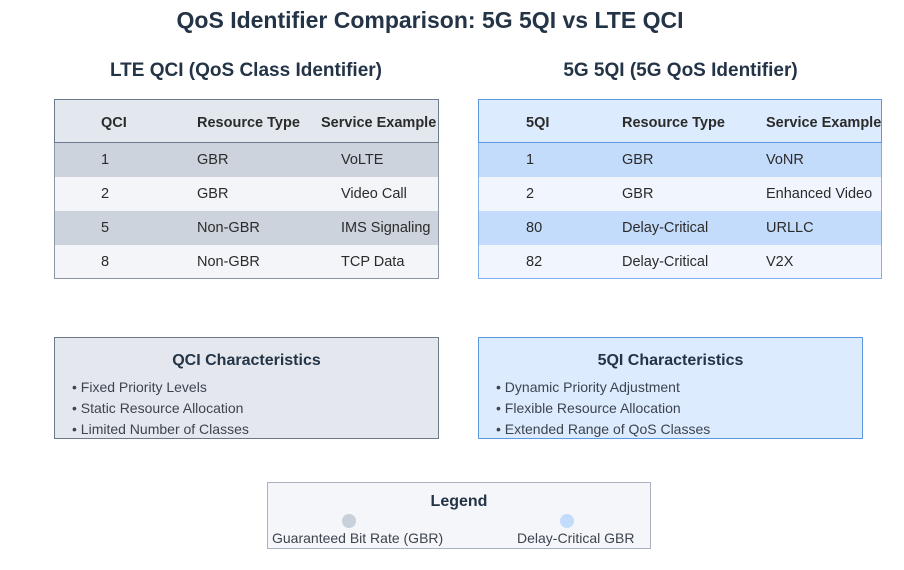  What do you see at coordinates (246, 360) in the screenshot?
I see `qci-characteristics-title: QCI Characteristics` at bounding box center [246, 360].